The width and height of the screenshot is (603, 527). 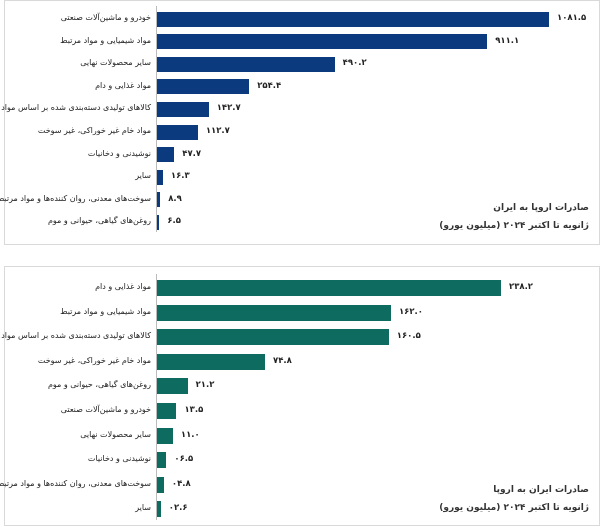 I want to click on data-label: ۰۲.۶, so click(x=178, y=508).